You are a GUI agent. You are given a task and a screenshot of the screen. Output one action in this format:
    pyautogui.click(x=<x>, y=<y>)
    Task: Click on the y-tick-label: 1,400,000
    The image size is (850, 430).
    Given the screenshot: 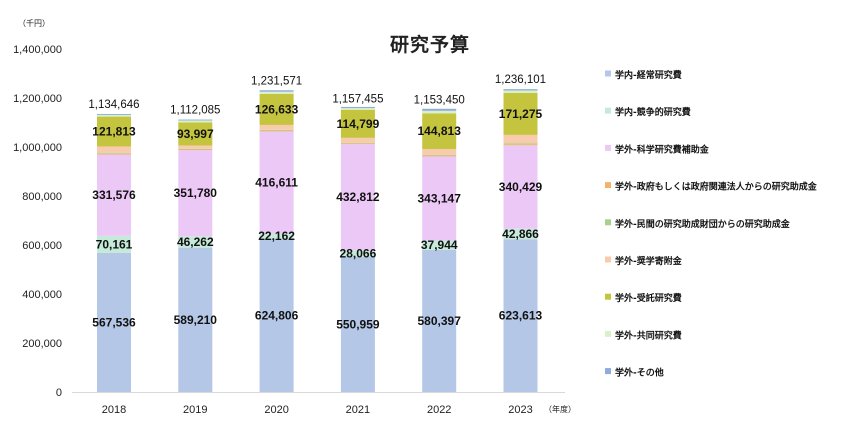 What is the action you would take?
    pyautogui.click(x=37, y=50)
    